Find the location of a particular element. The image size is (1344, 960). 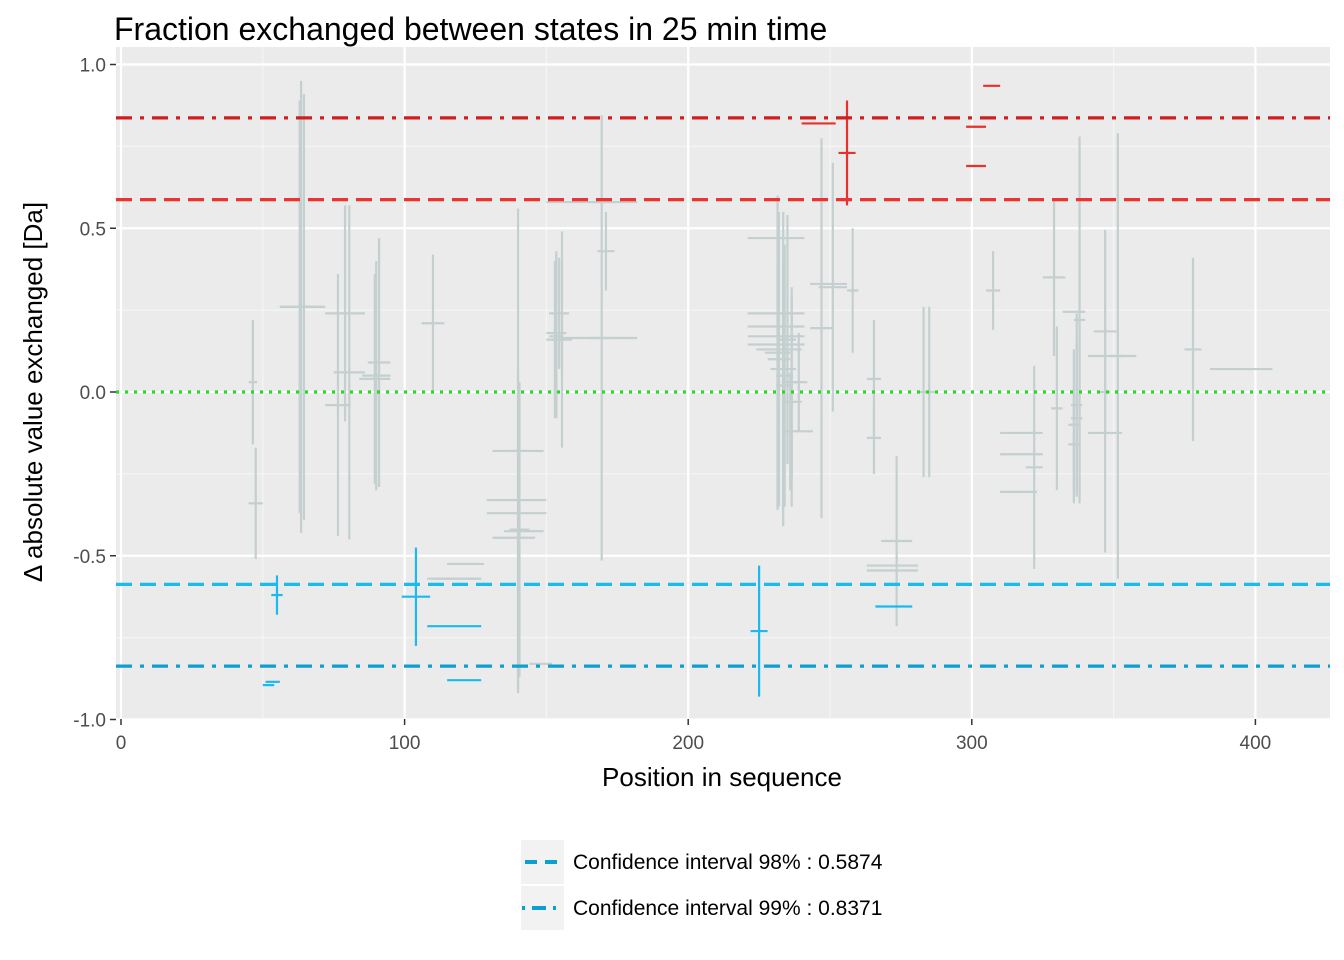

y-tick-label: 1.0 is located at coordinates (93, 66).